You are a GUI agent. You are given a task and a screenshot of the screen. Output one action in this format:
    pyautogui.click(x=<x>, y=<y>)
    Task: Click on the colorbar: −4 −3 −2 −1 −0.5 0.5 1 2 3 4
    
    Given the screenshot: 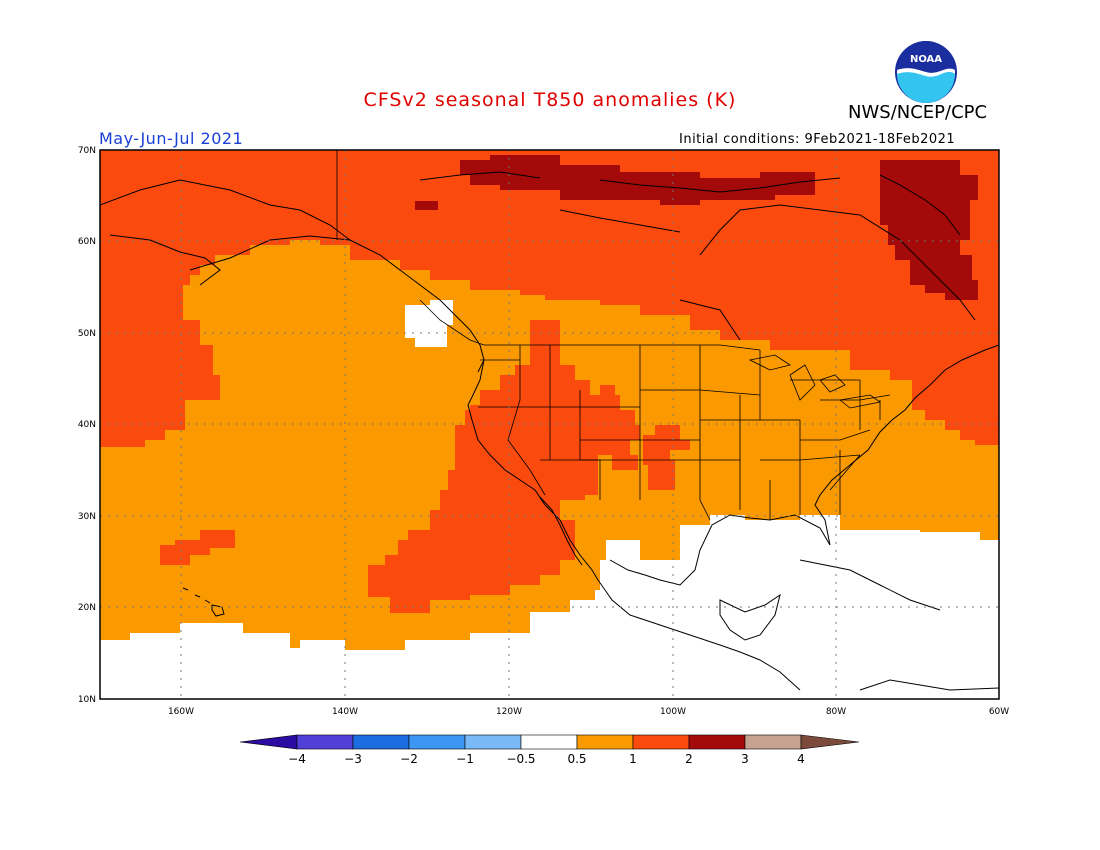 What is the action you would take?
    pyautogui.click(x=549, y=750)
    